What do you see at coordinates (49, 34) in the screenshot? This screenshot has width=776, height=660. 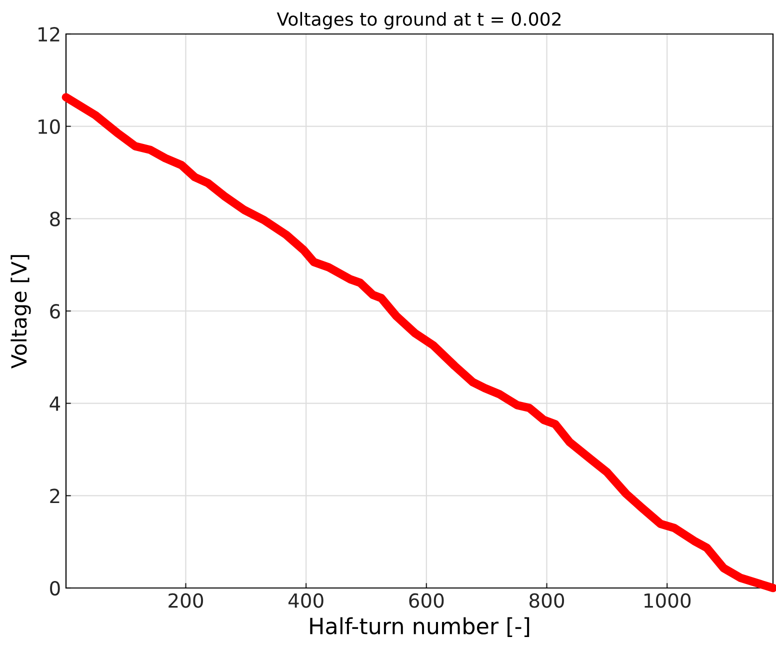 I see `y-tick-label: 12` at bounding box center [49, 34].